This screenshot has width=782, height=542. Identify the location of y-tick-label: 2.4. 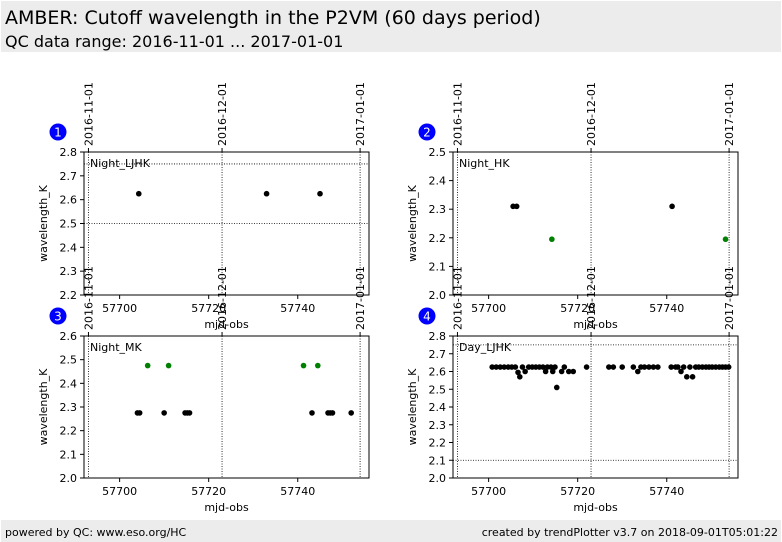
(438, 181).